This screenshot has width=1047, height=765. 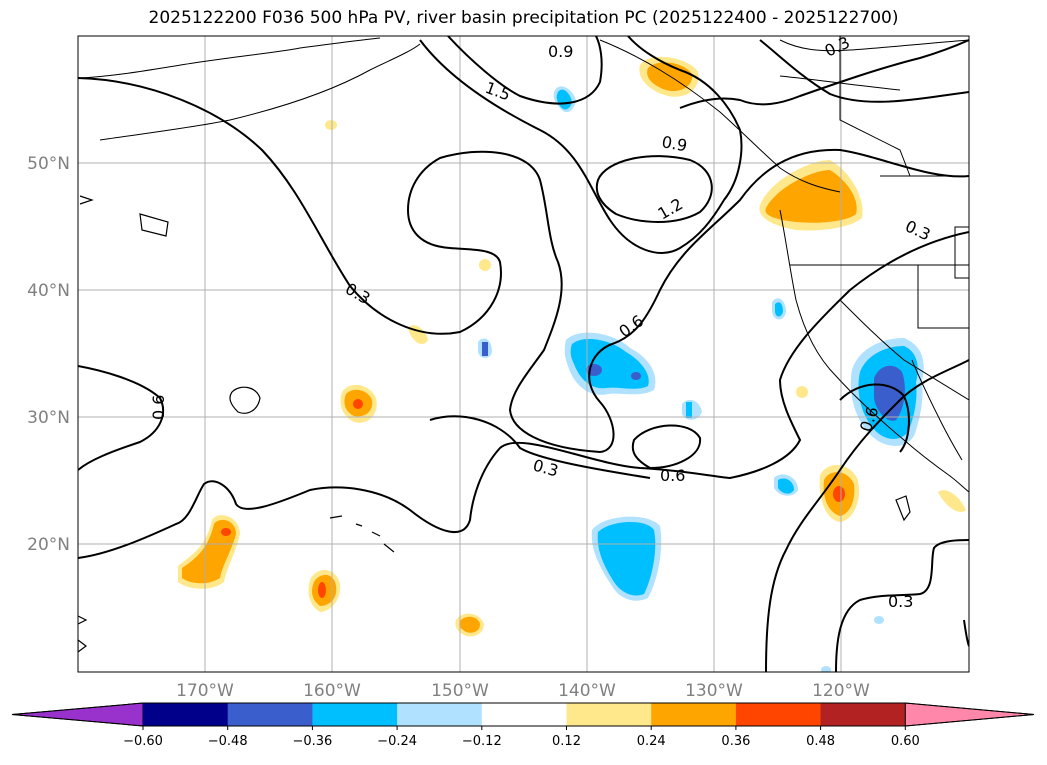 I want to click on colorbar-tick-label: 0.48, so click(x=820, y=741).